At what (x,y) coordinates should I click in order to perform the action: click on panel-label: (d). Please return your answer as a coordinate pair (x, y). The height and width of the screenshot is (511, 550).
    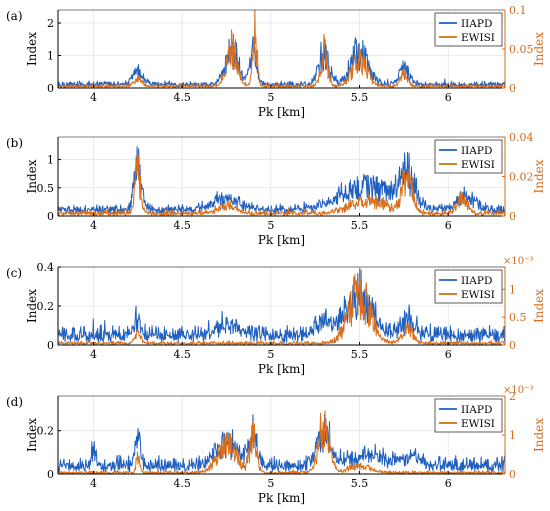
    Looking at the image, I should click on (14, 402).